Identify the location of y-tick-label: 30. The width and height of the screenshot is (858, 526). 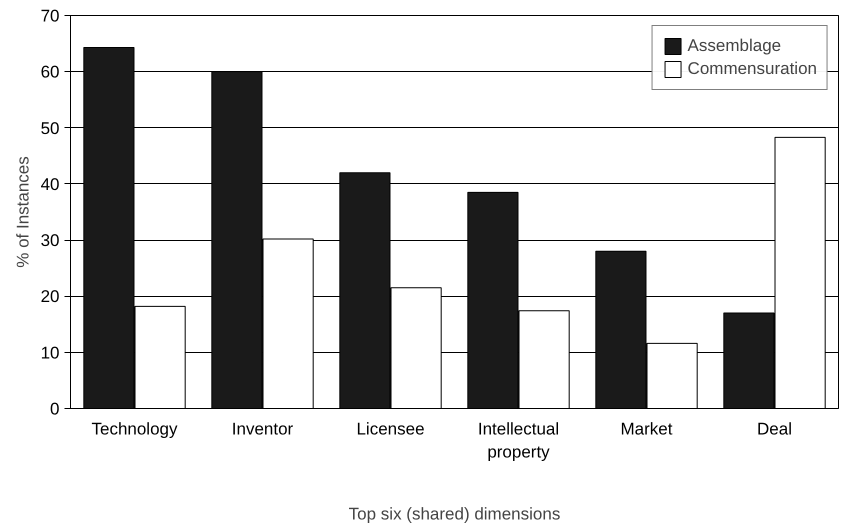
(50, 240).